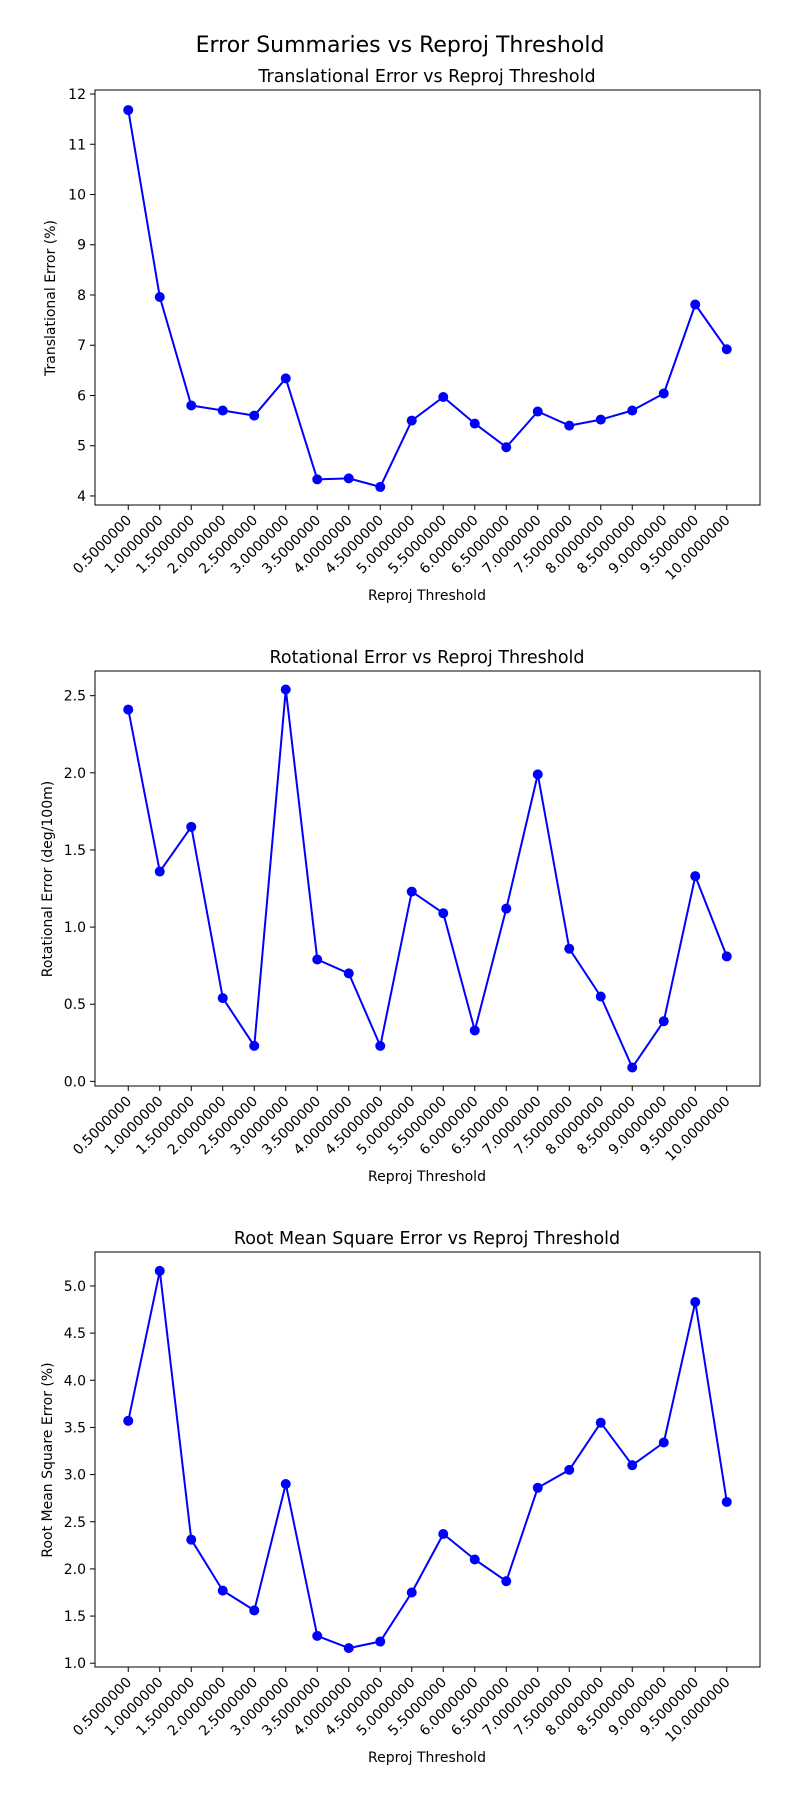 This screenshot has width=800, height=1800. What do you see at coordinates (48, 879) in the screenshot?
I see `rotational-error-ylabel: Rotational Error (deg/100m)` at bounding box center [48, 879].